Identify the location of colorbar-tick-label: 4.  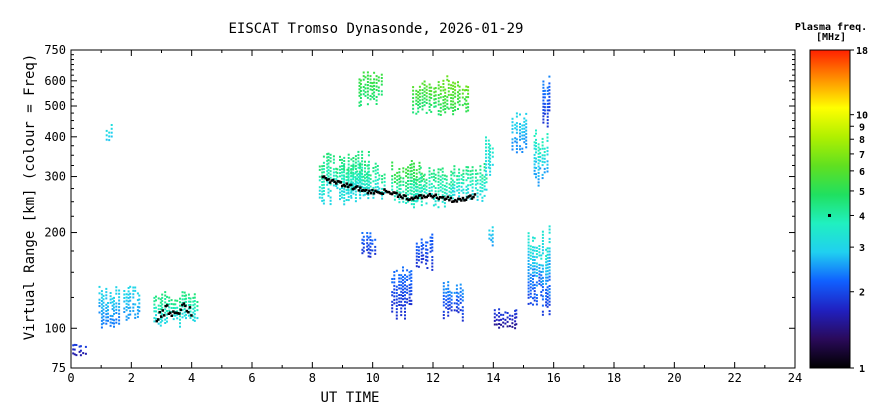
(862, 216).